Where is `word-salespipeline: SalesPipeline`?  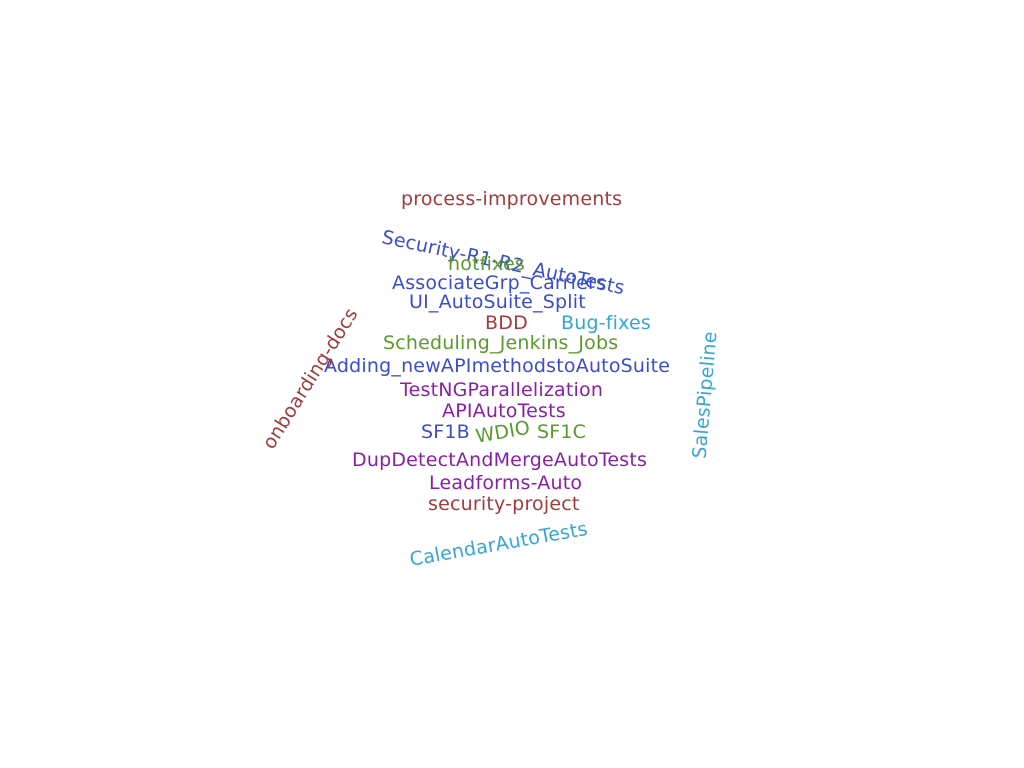
word-salespipeline: SalesPipeline is located at coordinates (705, 395).